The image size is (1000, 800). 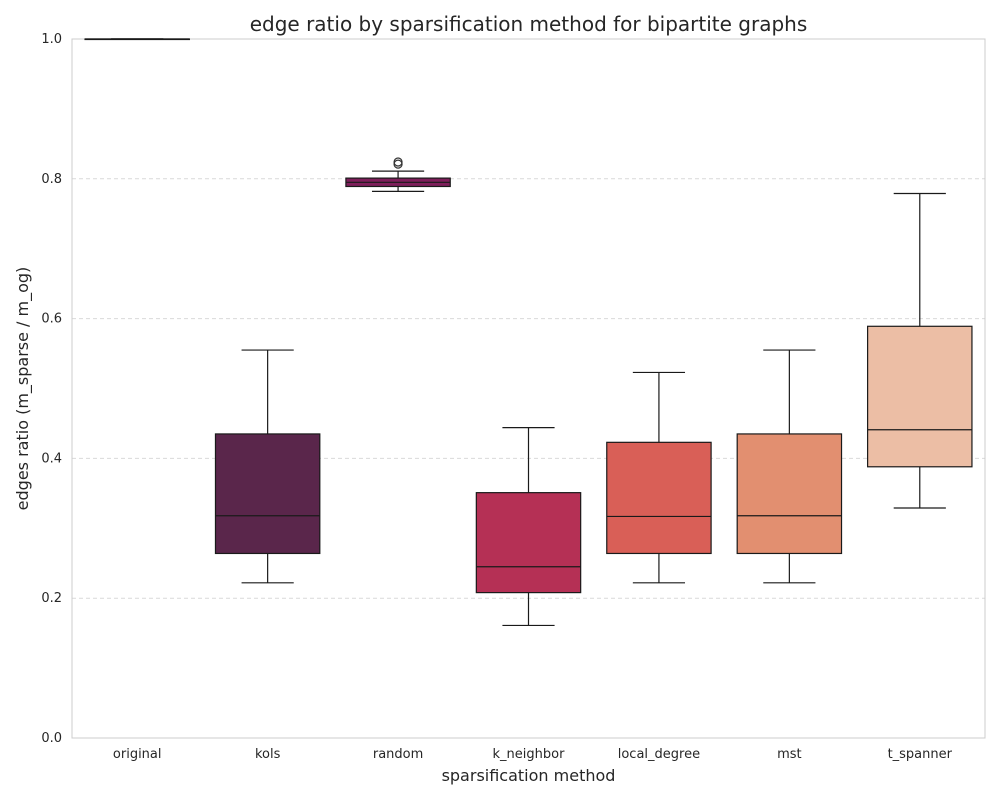 I want to click on y-tick-label: 0.4, so click(x=51, y=458).